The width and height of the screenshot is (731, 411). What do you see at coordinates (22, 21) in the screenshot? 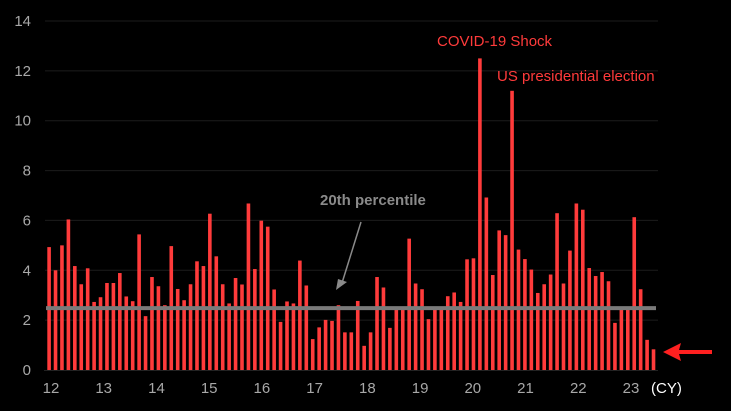
I see `y-tick-label: 14` at bounding box center [22, 21].